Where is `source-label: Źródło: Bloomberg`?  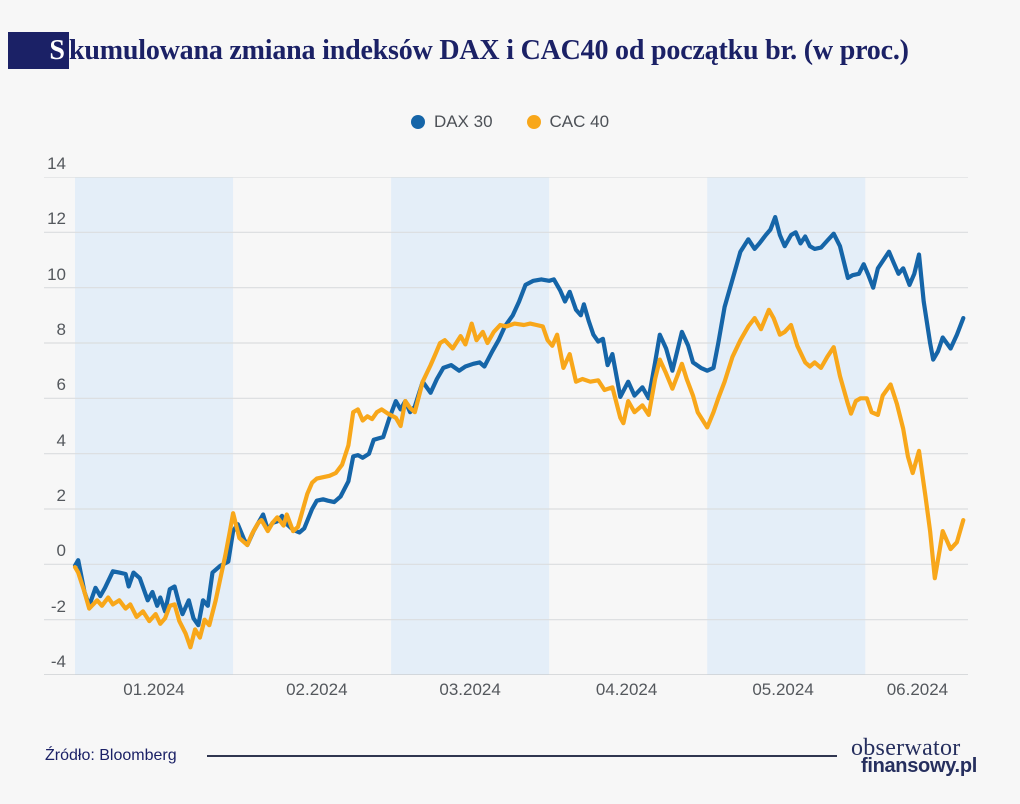
source-label: Źródło: Bloomberg is located at coordinates (111, 755).